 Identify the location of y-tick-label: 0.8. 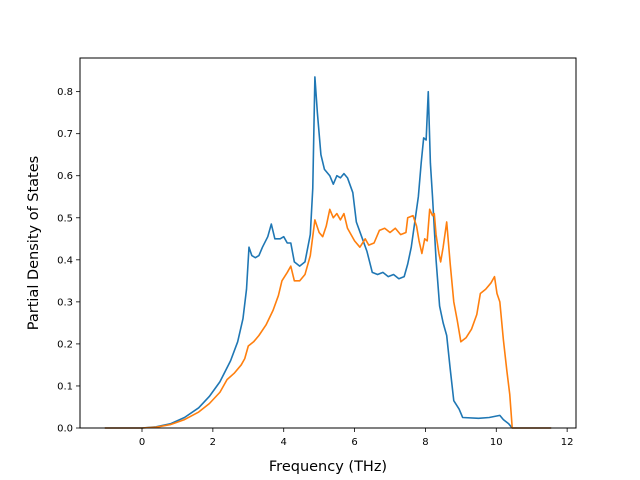
(65, 92).